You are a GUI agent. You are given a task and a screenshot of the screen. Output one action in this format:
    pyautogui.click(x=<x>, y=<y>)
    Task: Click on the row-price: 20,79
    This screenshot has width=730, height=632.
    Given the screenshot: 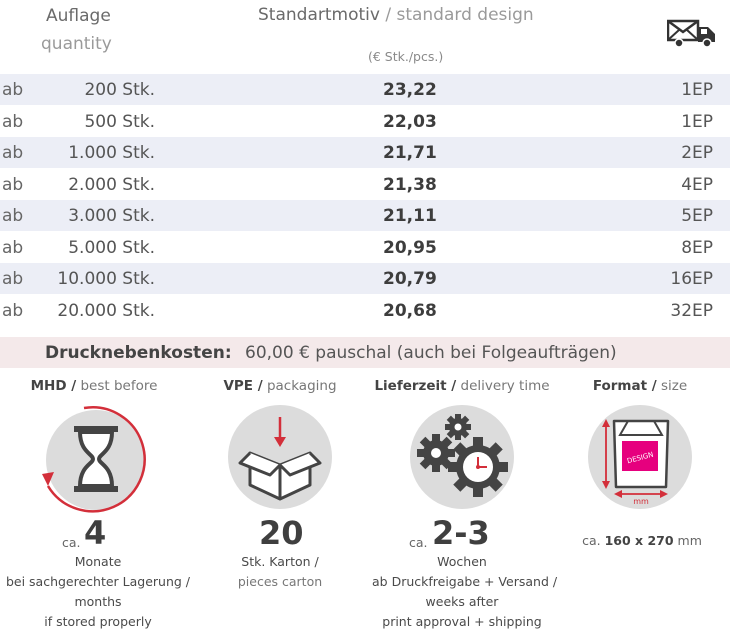 What is the action you would take?
    pyautogui.click(x=410, y=279)
    